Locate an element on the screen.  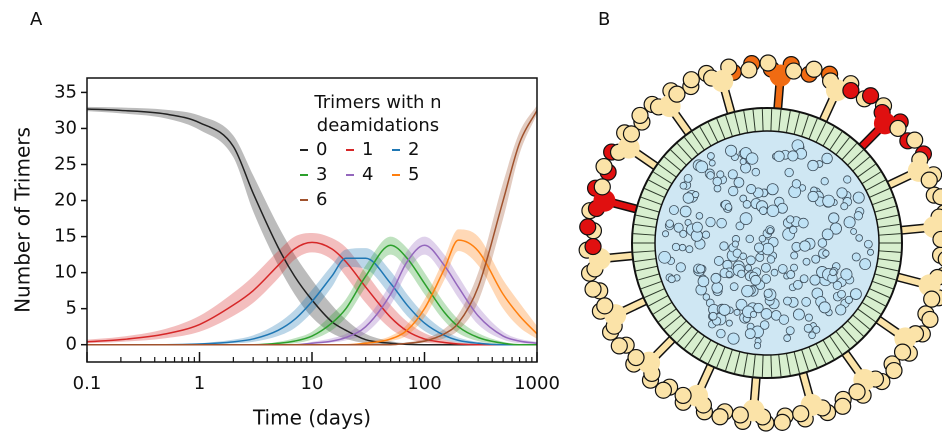
legend-title: Trimers with n is located at coordinates (377, 102).